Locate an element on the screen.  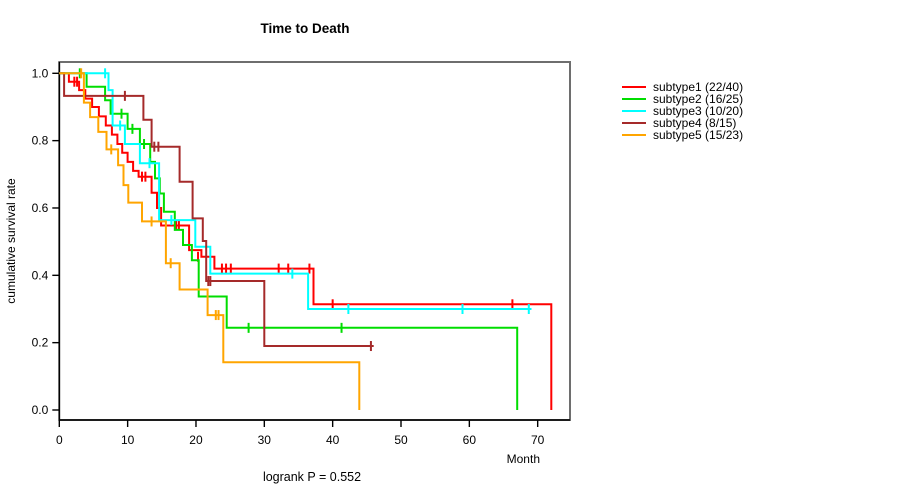
x-tick-label: 40 is located at coordinates (333, 440).